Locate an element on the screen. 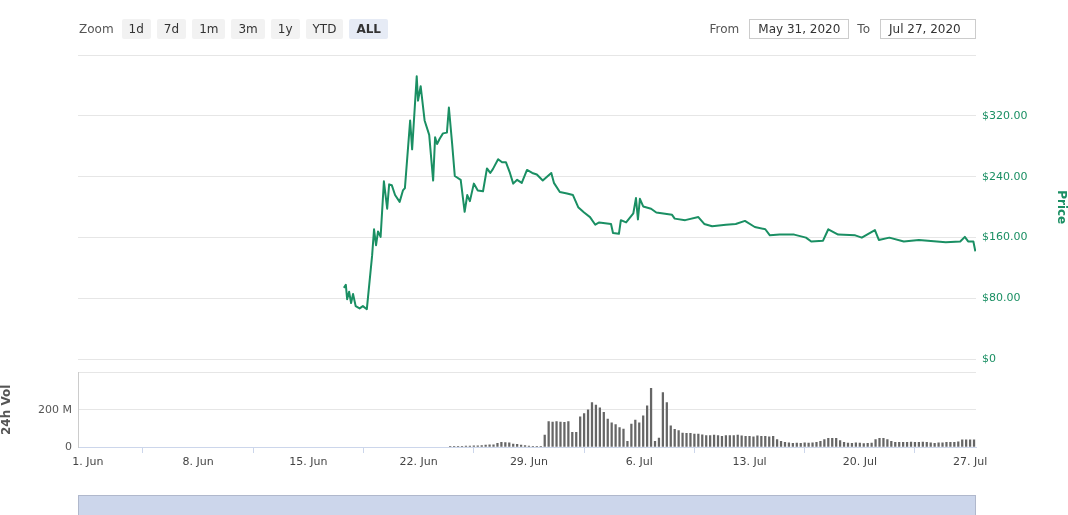 The width and height of the screenshot is (1068, 515). text: Jul 27, 2020 is located at coordinates (928, 29).